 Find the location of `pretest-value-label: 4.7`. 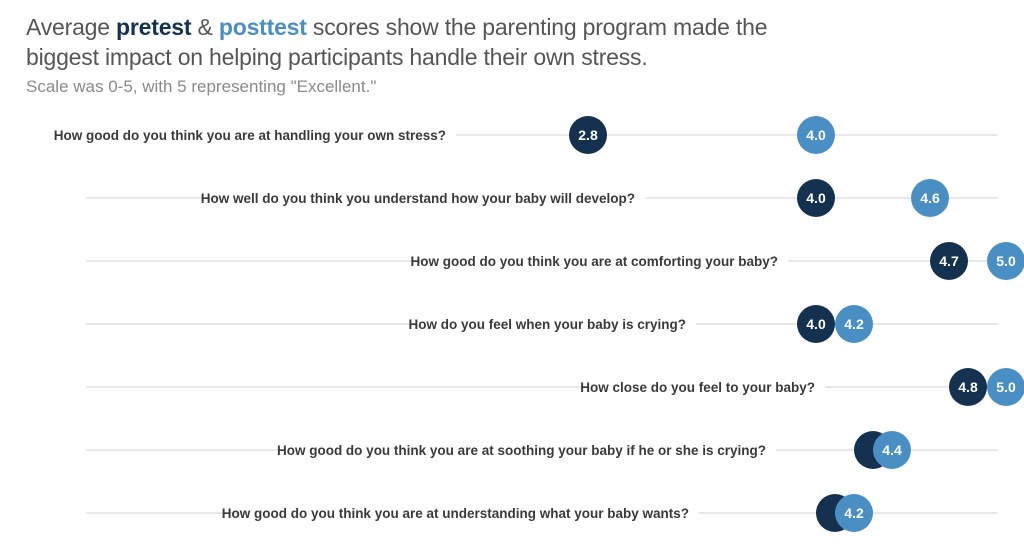

pretest-value-label: 4.7 is located at coordinates (949, 261).